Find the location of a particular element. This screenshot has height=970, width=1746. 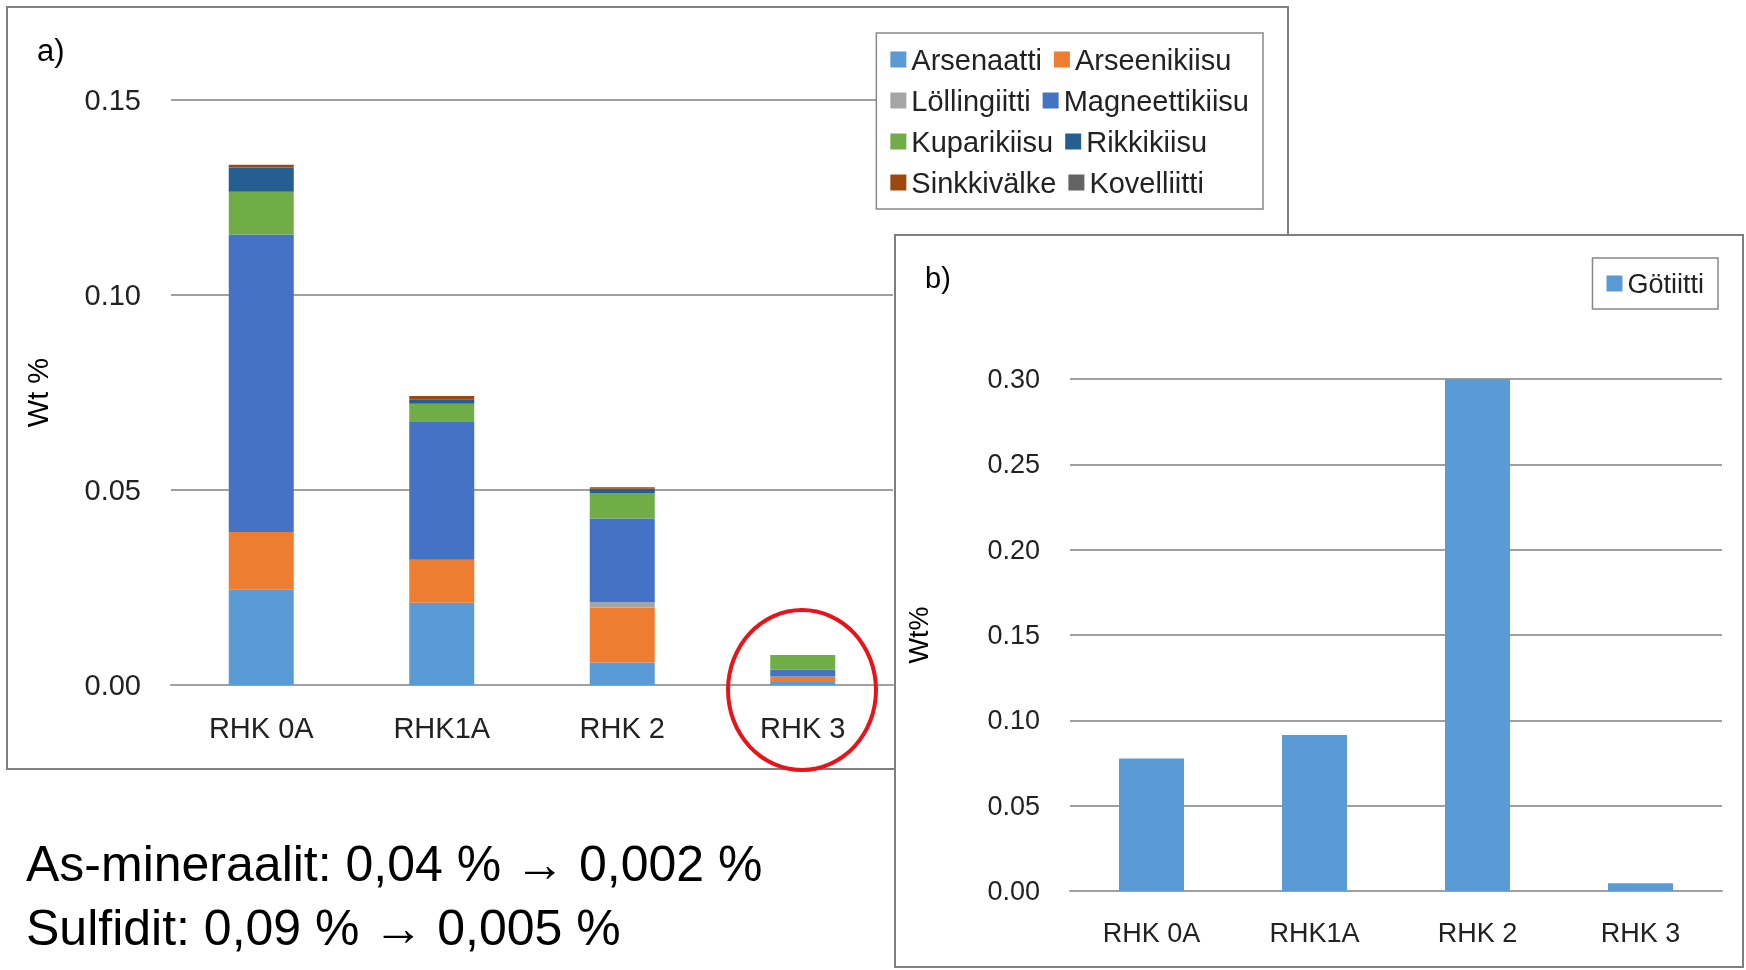

legend-label: Götiitti is located at coordinates (1666, 283).